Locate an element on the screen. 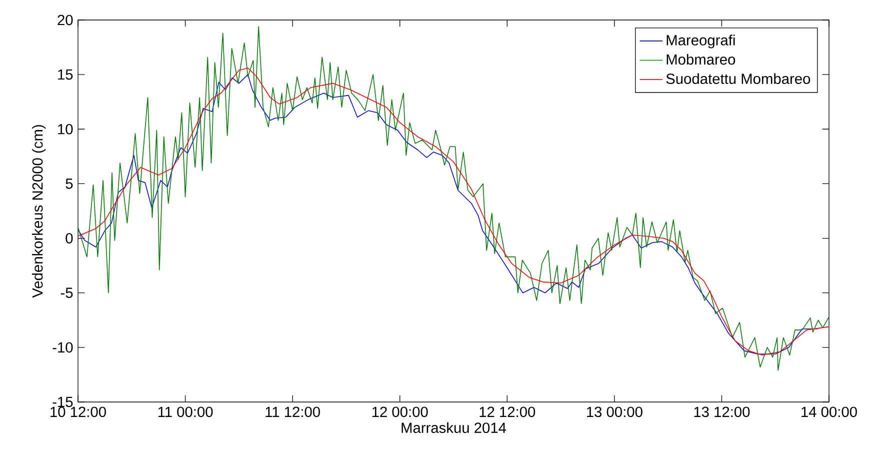  y-tick-label: 20 is located at coordinates (65, 20).